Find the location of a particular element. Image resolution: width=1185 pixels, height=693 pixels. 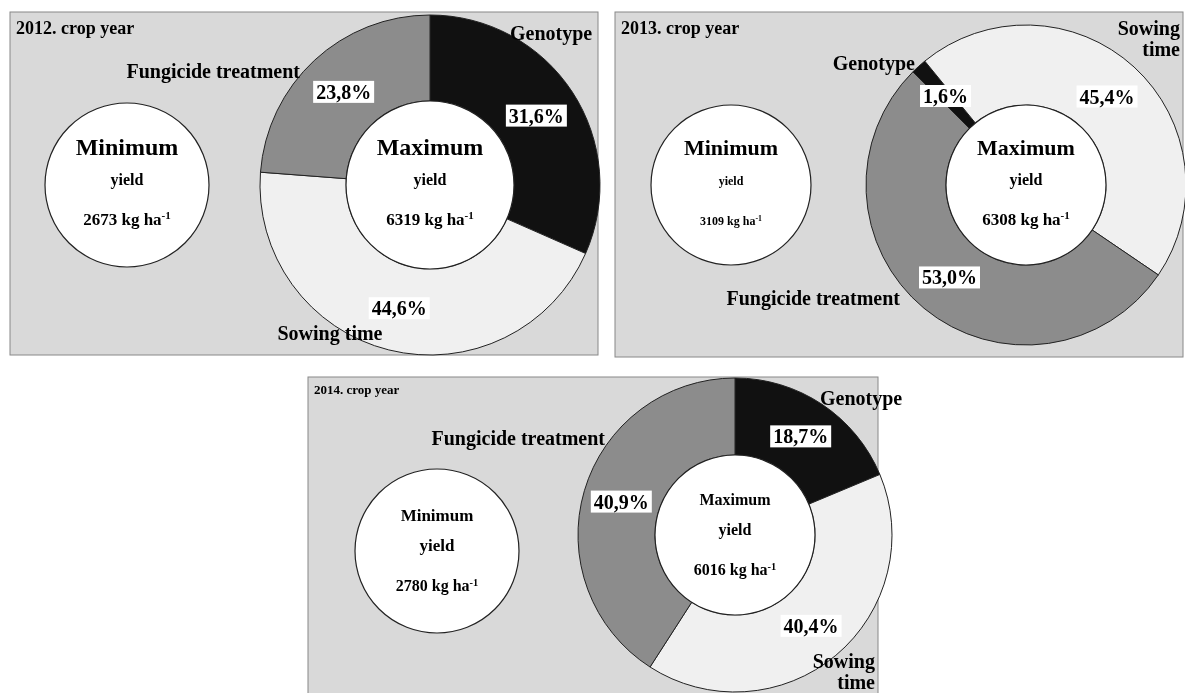

data-label: 40,4% is located at coordinates (811, 625).